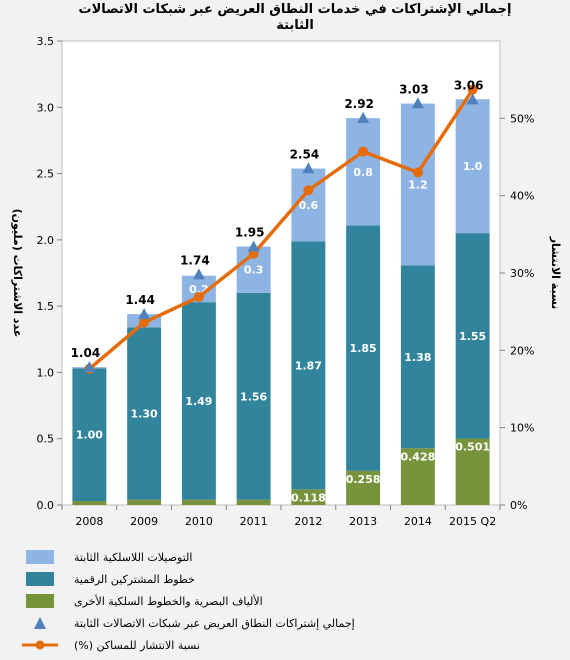 Image resolution: width=570 pixels, height=660 pixels. I want to click on bar-data-label: 1.85, so click(363, 348).